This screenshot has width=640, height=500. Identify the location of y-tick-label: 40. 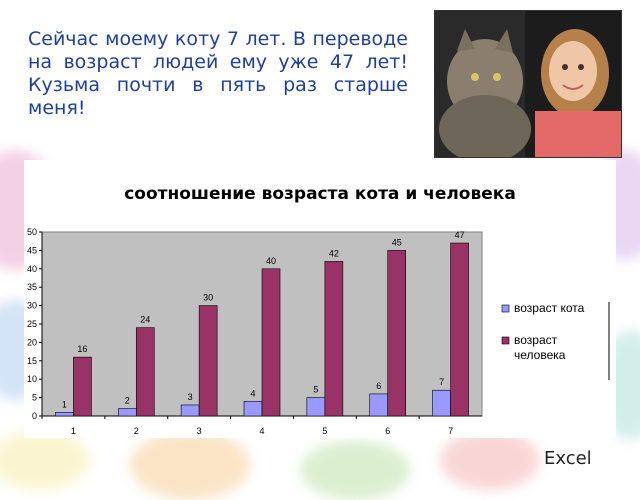
(32, 269).